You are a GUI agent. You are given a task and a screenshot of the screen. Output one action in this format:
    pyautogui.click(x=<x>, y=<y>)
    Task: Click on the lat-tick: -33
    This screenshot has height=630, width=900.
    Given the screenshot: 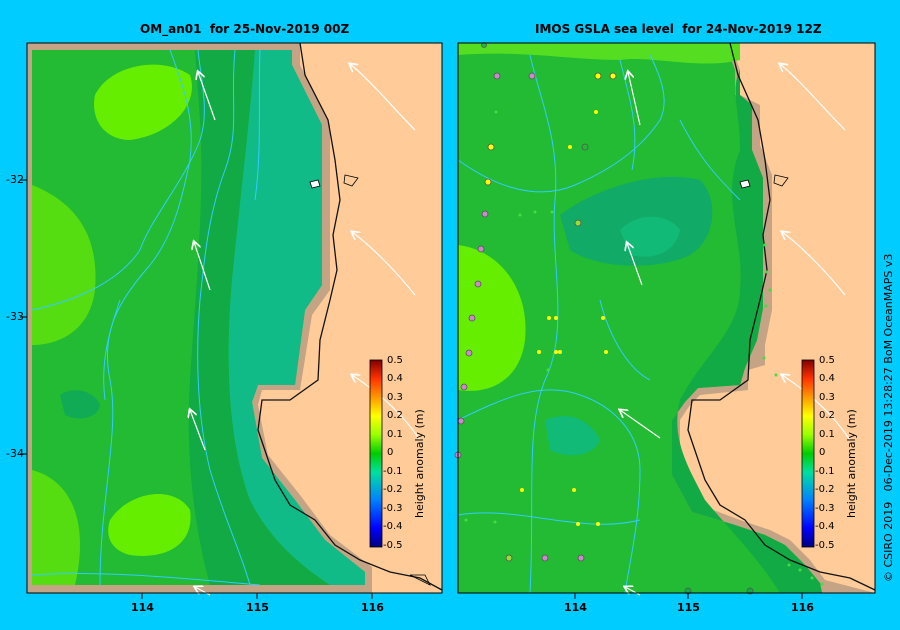 What is the action you would take?
    pyautogui.click(x=15, y=316)
    